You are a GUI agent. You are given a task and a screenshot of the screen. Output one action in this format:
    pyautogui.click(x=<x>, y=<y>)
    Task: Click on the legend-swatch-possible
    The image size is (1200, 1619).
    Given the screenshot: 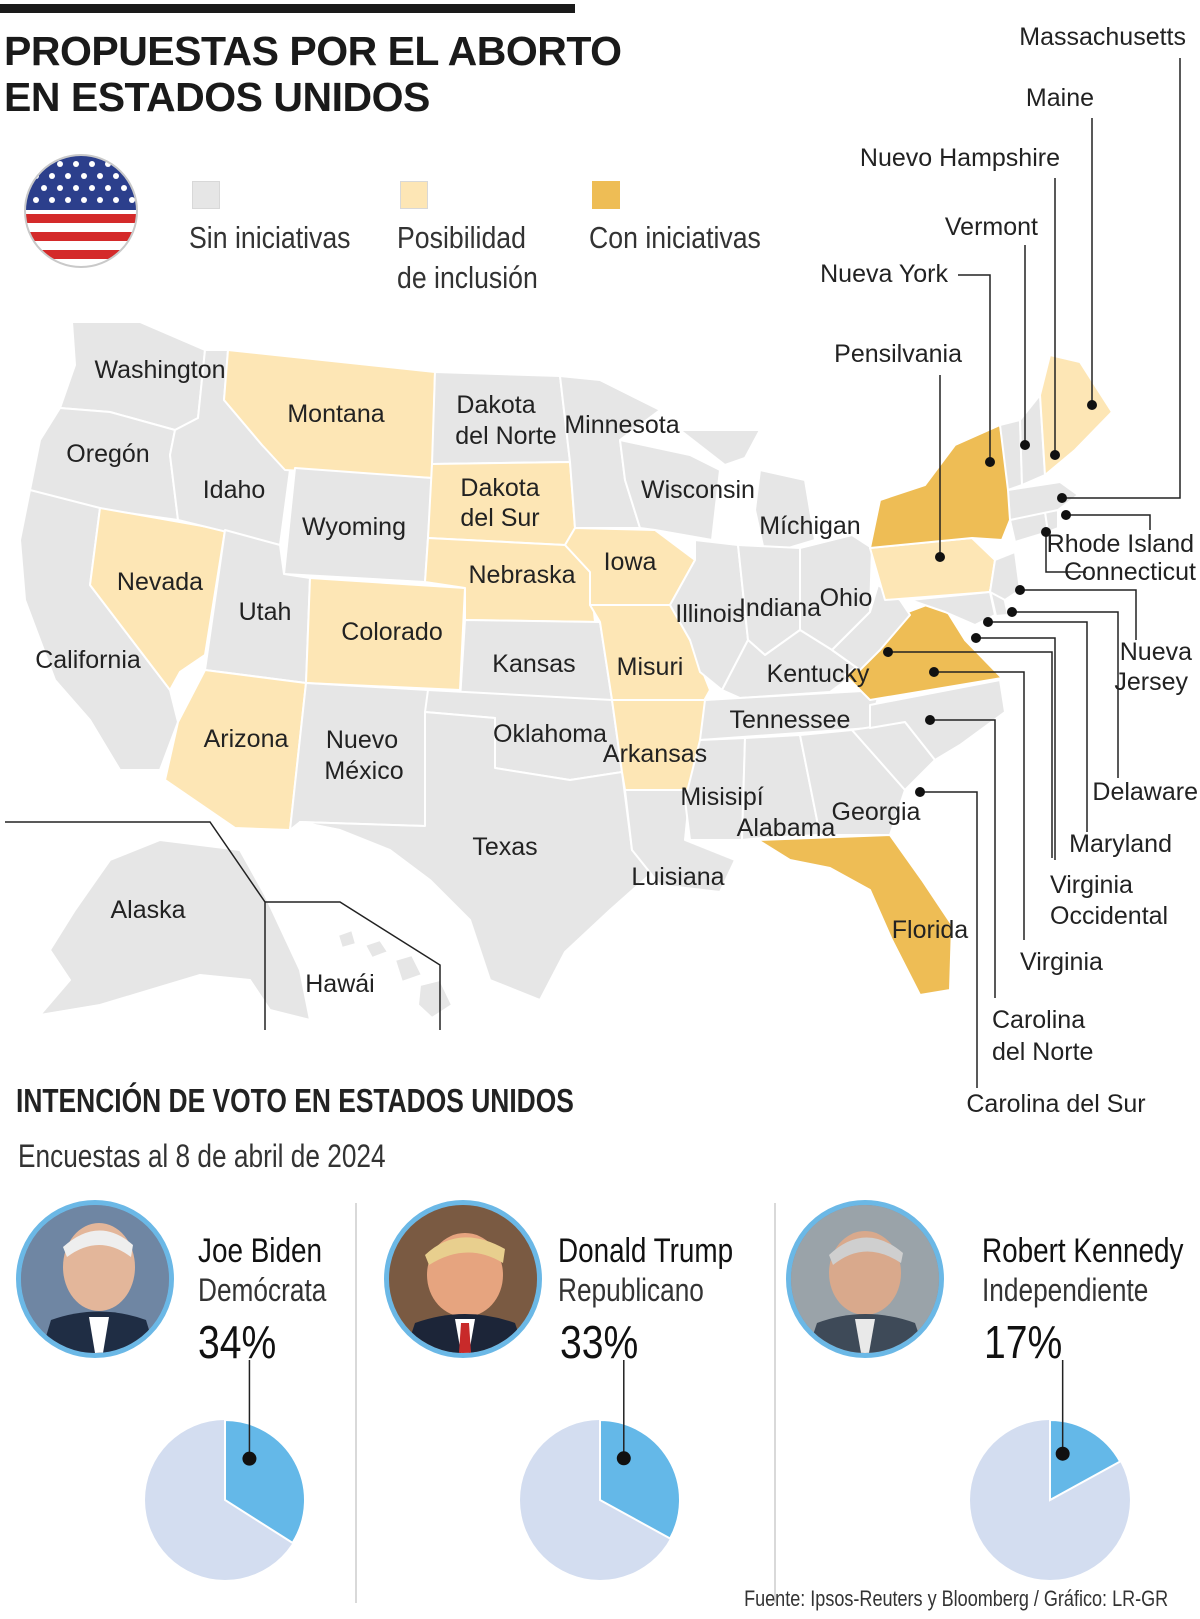 What is the action you would take?
    pyautogui.click(x=414, y=195)
    